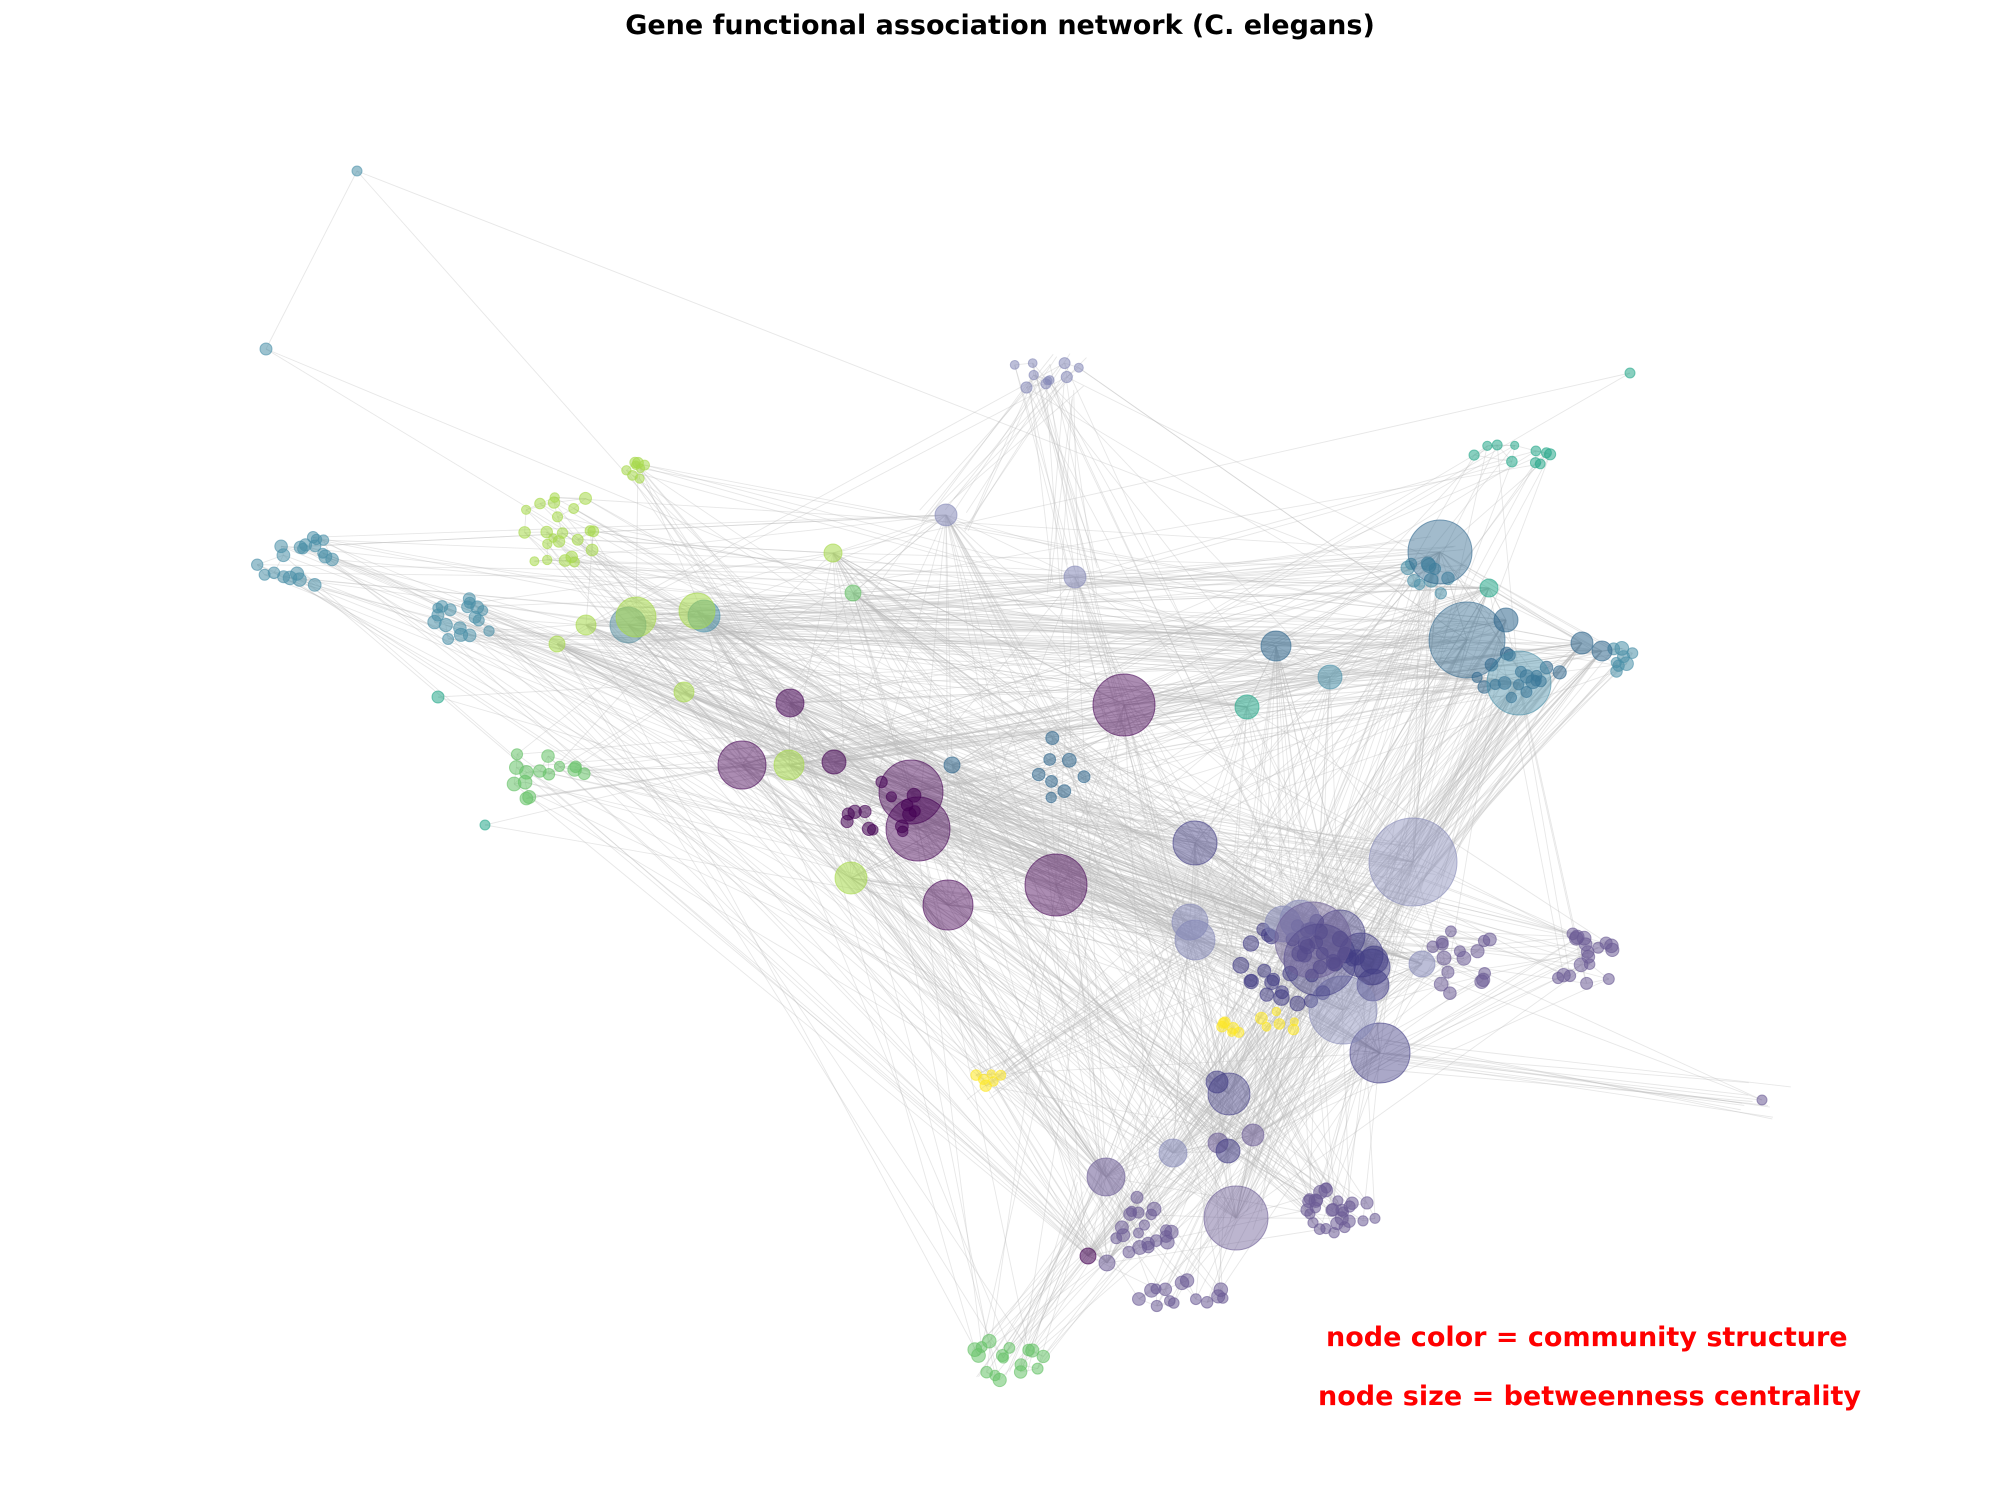 The image size is (2000, 1500). I want to click on color-legend-note: node color = community structure, so click(1587, 1337).